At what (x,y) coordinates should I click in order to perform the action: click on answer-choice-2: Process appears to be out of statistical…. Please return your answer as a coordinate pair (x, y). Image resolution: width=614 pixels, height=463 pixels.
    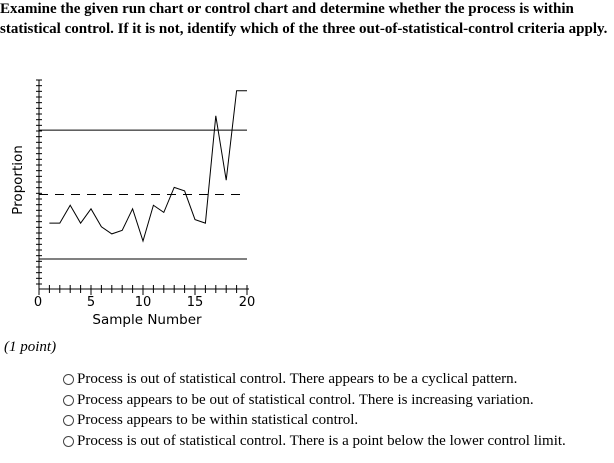
    Looking at the image, I should click on (314, 400).